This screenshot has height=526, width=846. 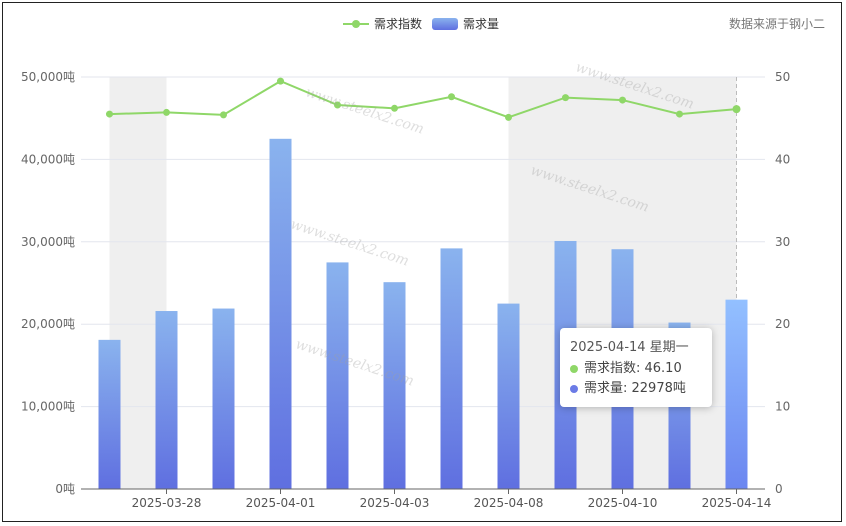 What do you see at coordinates (574, 369) in the screenshot?
I see `tooltip-dot-index` at bounding box center [574, 369].